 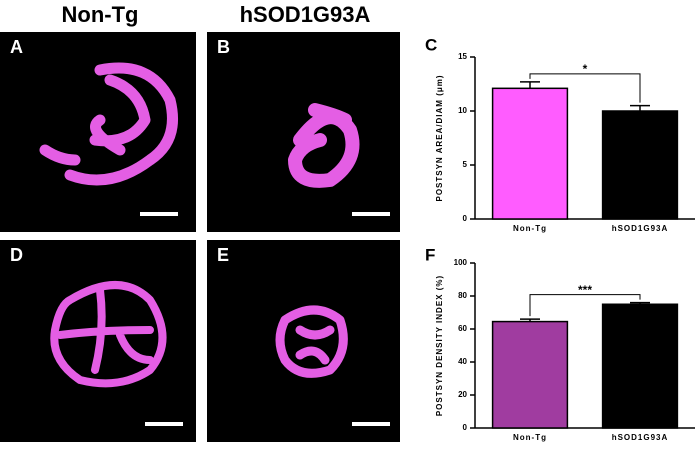 I want to click on panel-label: F, so click(x=430, y=254).